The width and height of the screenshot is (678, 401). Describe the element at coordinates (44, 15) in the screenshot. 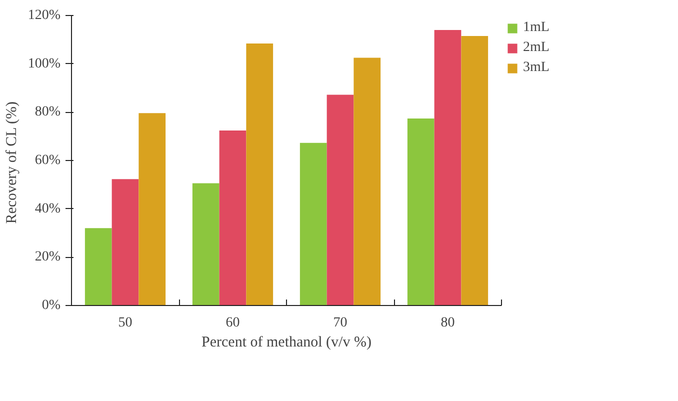

I see `y-tick-label: 120%` at that location.